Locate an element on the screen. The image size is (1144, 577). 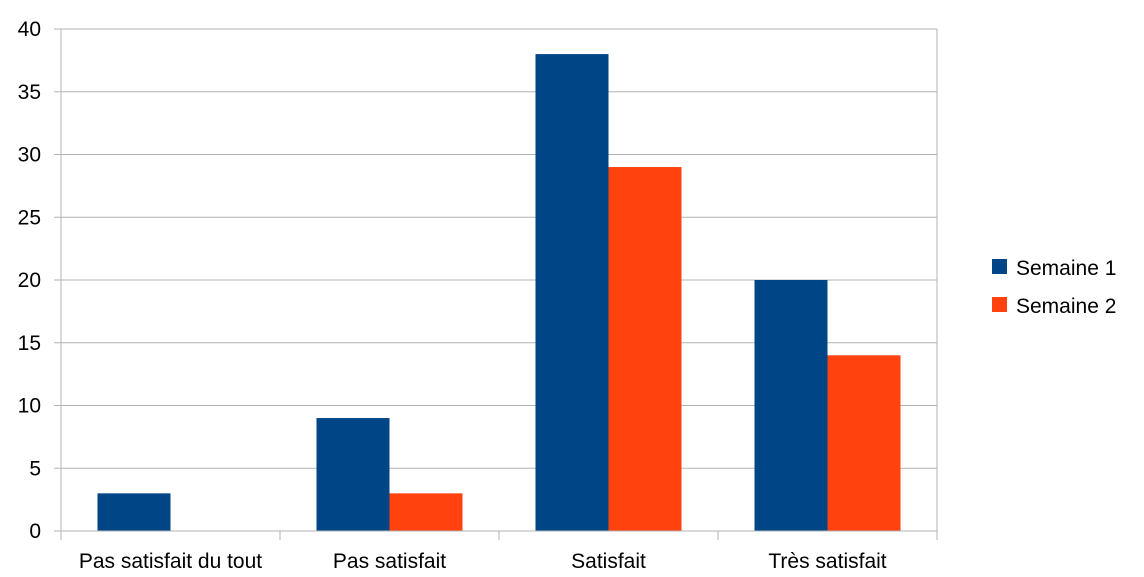
y-tick-label: 10 is located at coordinates (29, 406).